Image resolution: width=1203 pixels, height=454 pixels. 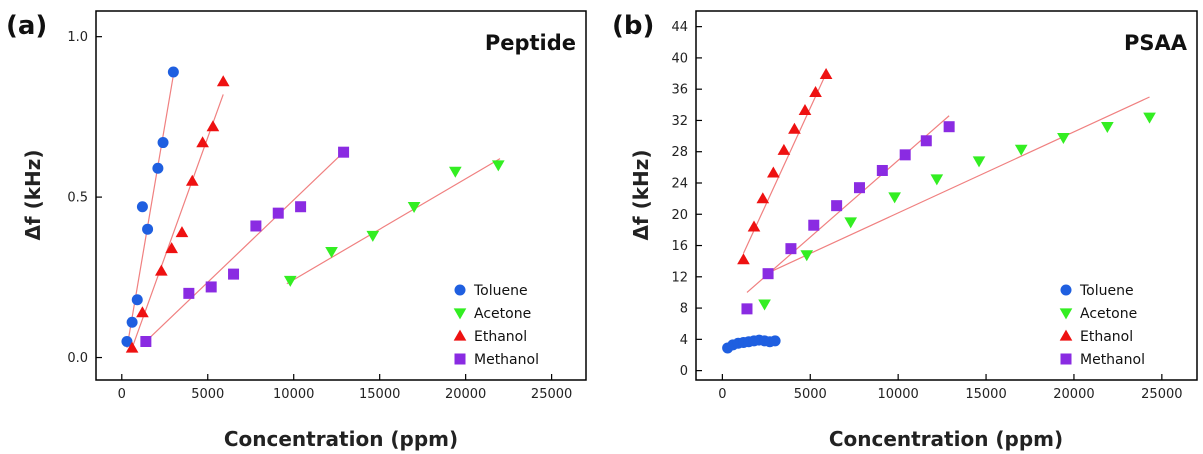 I want to click on y-tick-label: 12, so click(x=679, y=277).